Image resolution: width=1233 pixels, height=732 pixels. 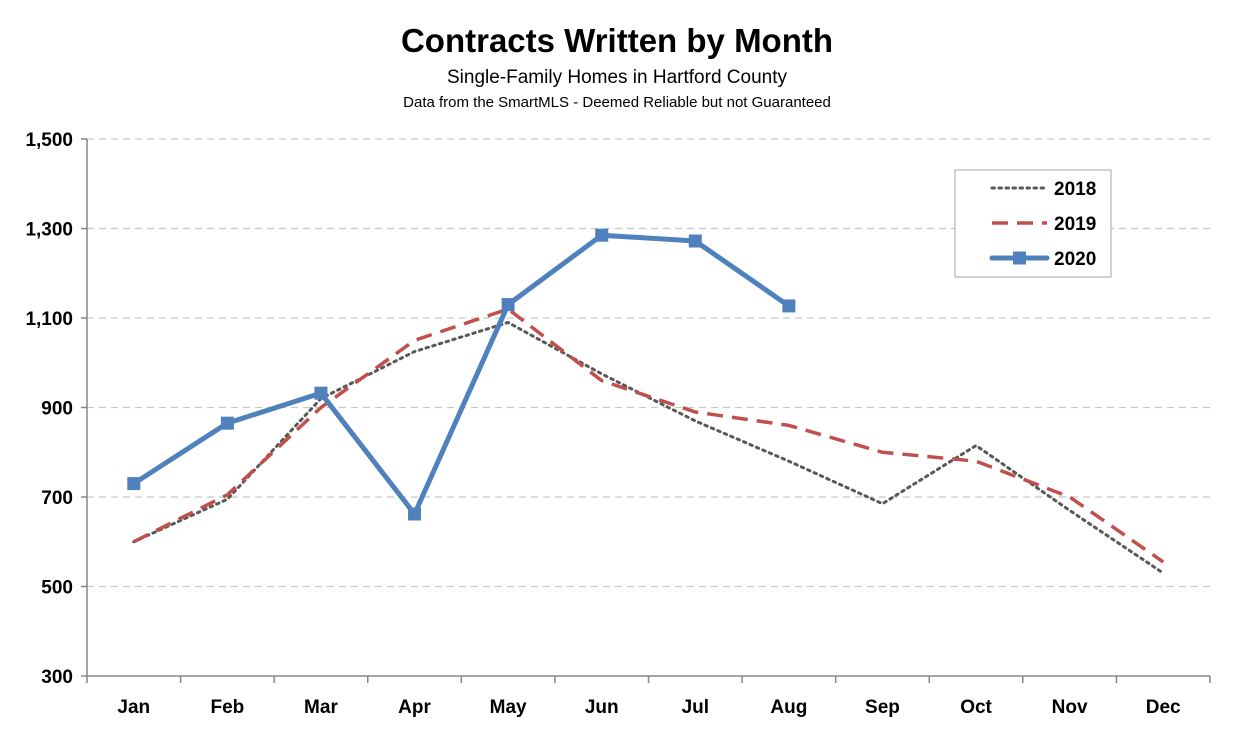 I want to click on legend-marker-2020, so click(x=1019, y=258).